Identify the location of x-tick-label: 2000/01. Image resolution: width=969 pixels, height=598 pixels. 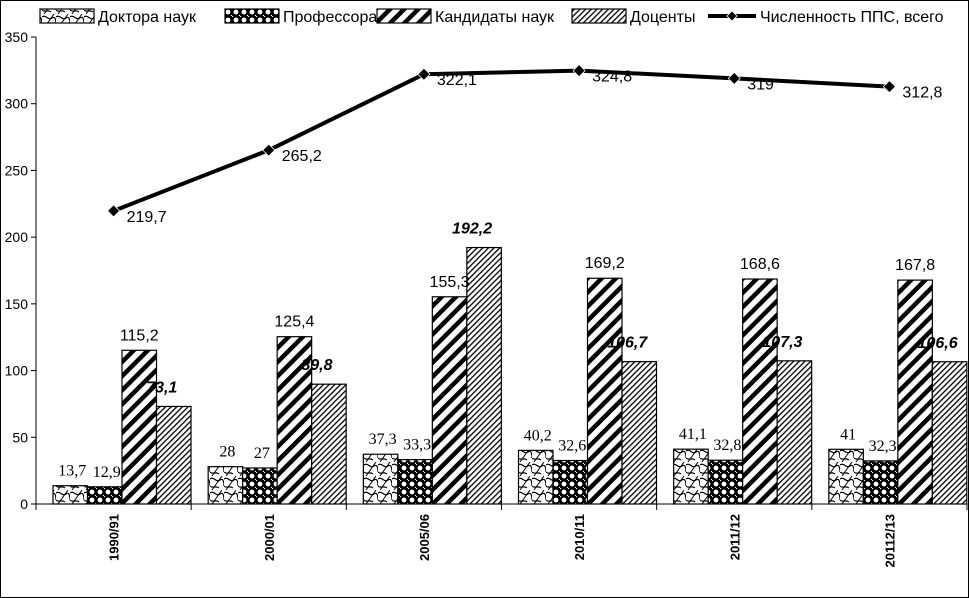
(269, 537).